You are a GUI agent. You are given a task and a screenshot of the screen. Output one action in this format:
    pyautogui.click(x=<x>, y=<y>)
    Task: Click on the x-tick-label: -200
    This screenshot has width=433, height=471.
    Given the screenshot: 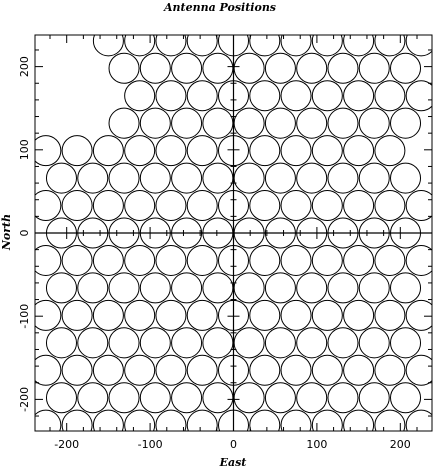 What is the action you would take?
    pyautogui.click(x=66, y=444)
    